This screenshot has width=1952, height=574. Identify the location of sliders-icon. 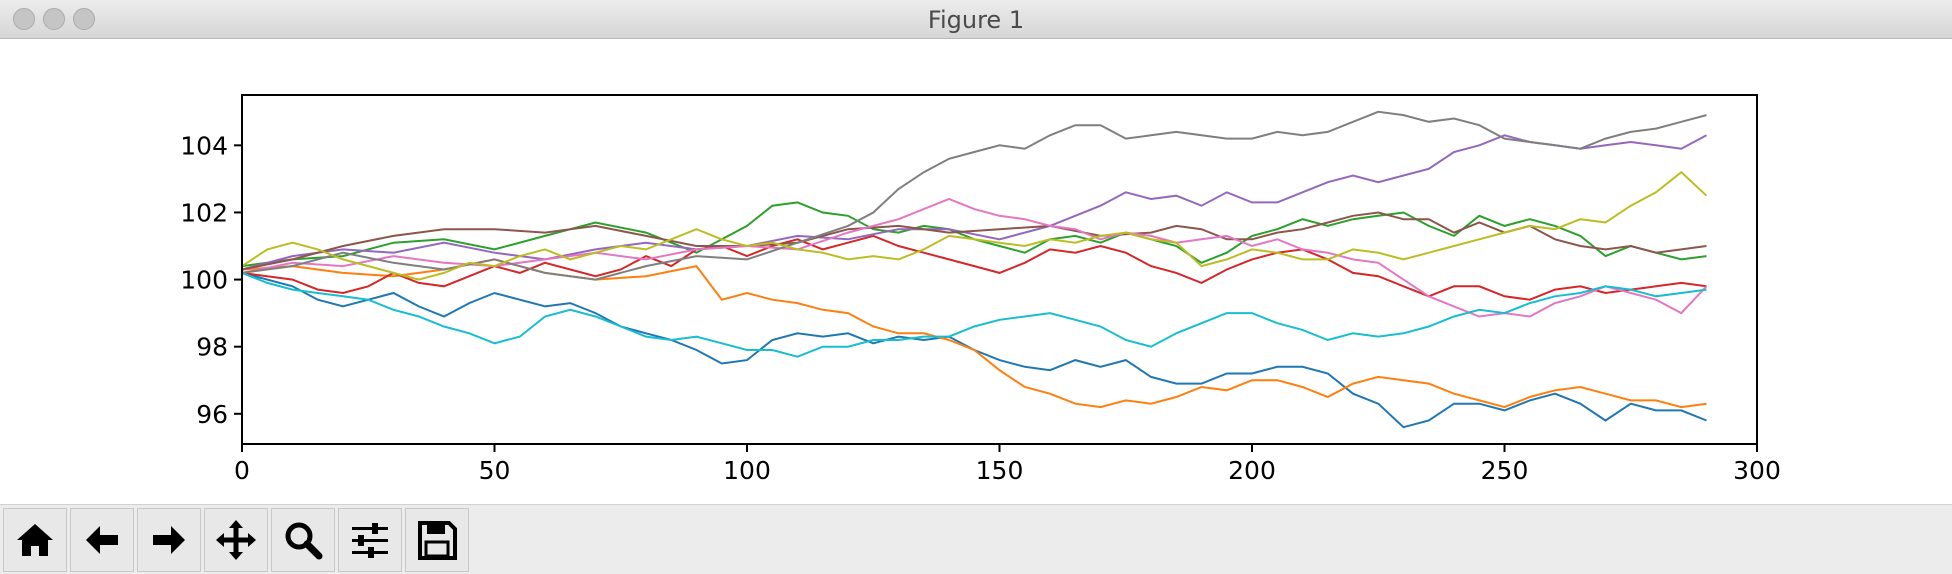
(370, 540).